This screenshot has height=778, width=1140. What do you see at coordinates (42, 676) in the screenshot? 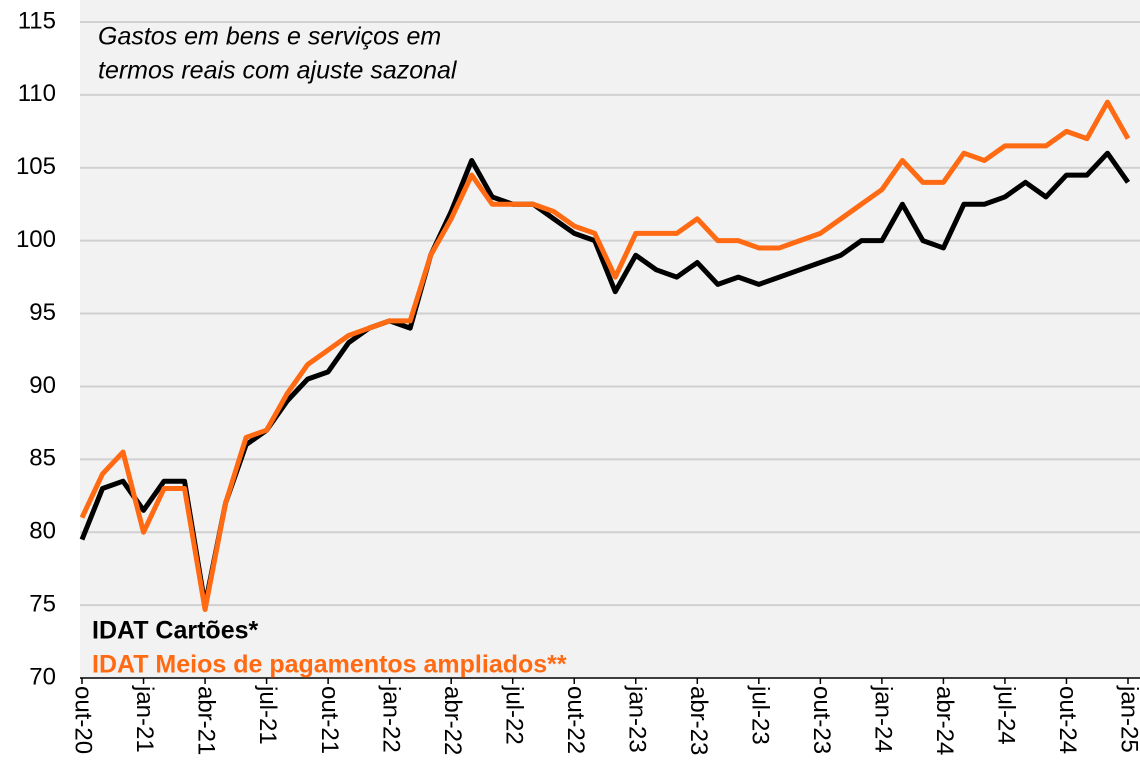
I see `y-tick-label: 70` at bounding box center [42, 676].